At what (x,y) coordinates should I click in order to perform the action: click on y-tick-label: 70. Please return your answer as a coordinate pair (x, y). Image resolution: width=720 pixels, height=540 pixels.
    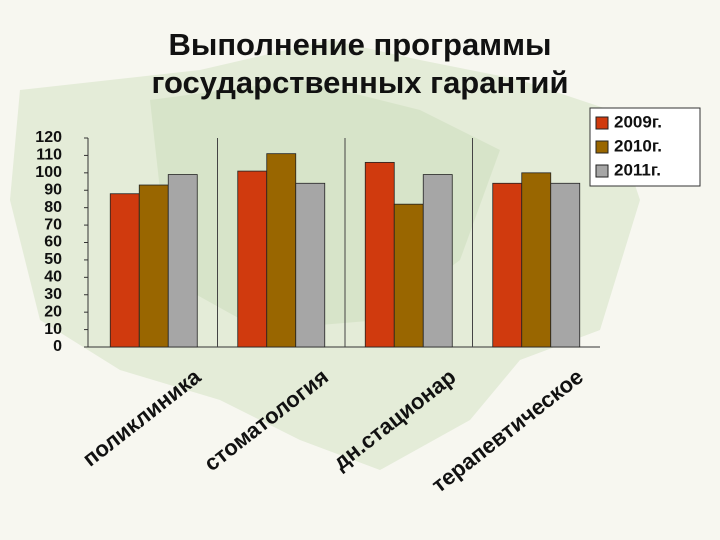
    Looking at the image, I should click on (53, 224).